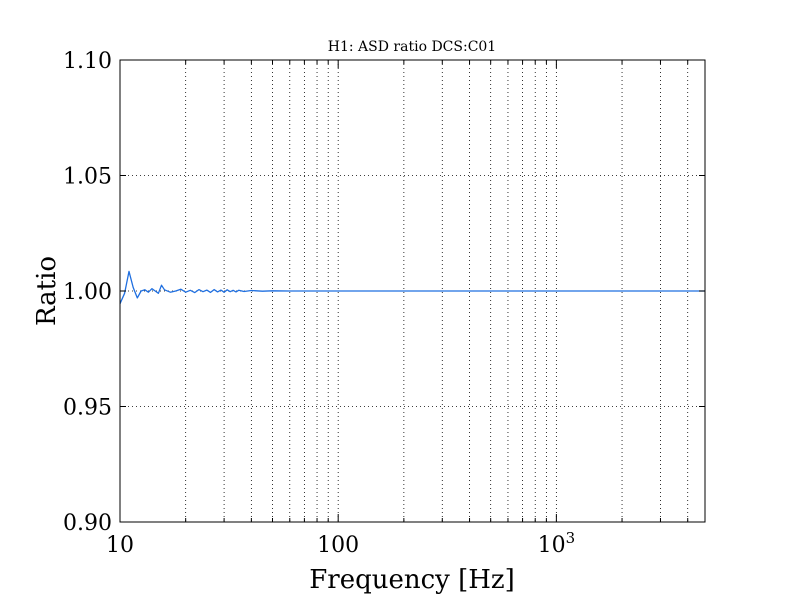  I want to click on x-tick-label: 10, so click(120, 545).